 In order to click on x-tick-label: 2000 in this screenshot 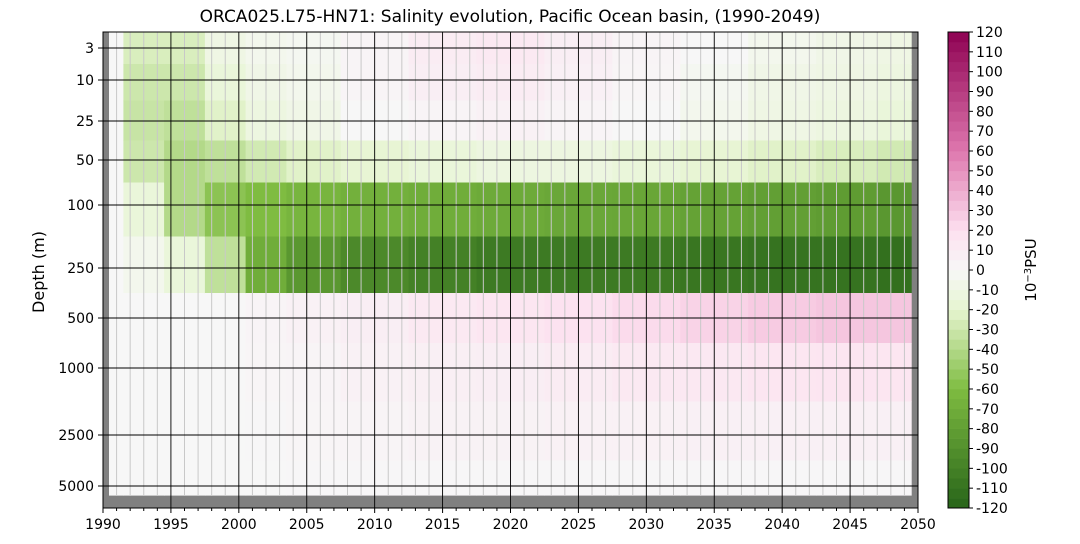, I will do `click(239, 525)`.